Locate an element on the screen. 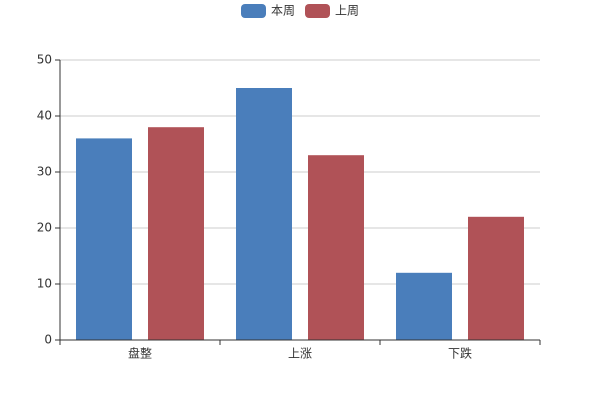 The width and height of the screenshot is (600, 400). y-tick-label: 50 is located at coordinates (44, 60).